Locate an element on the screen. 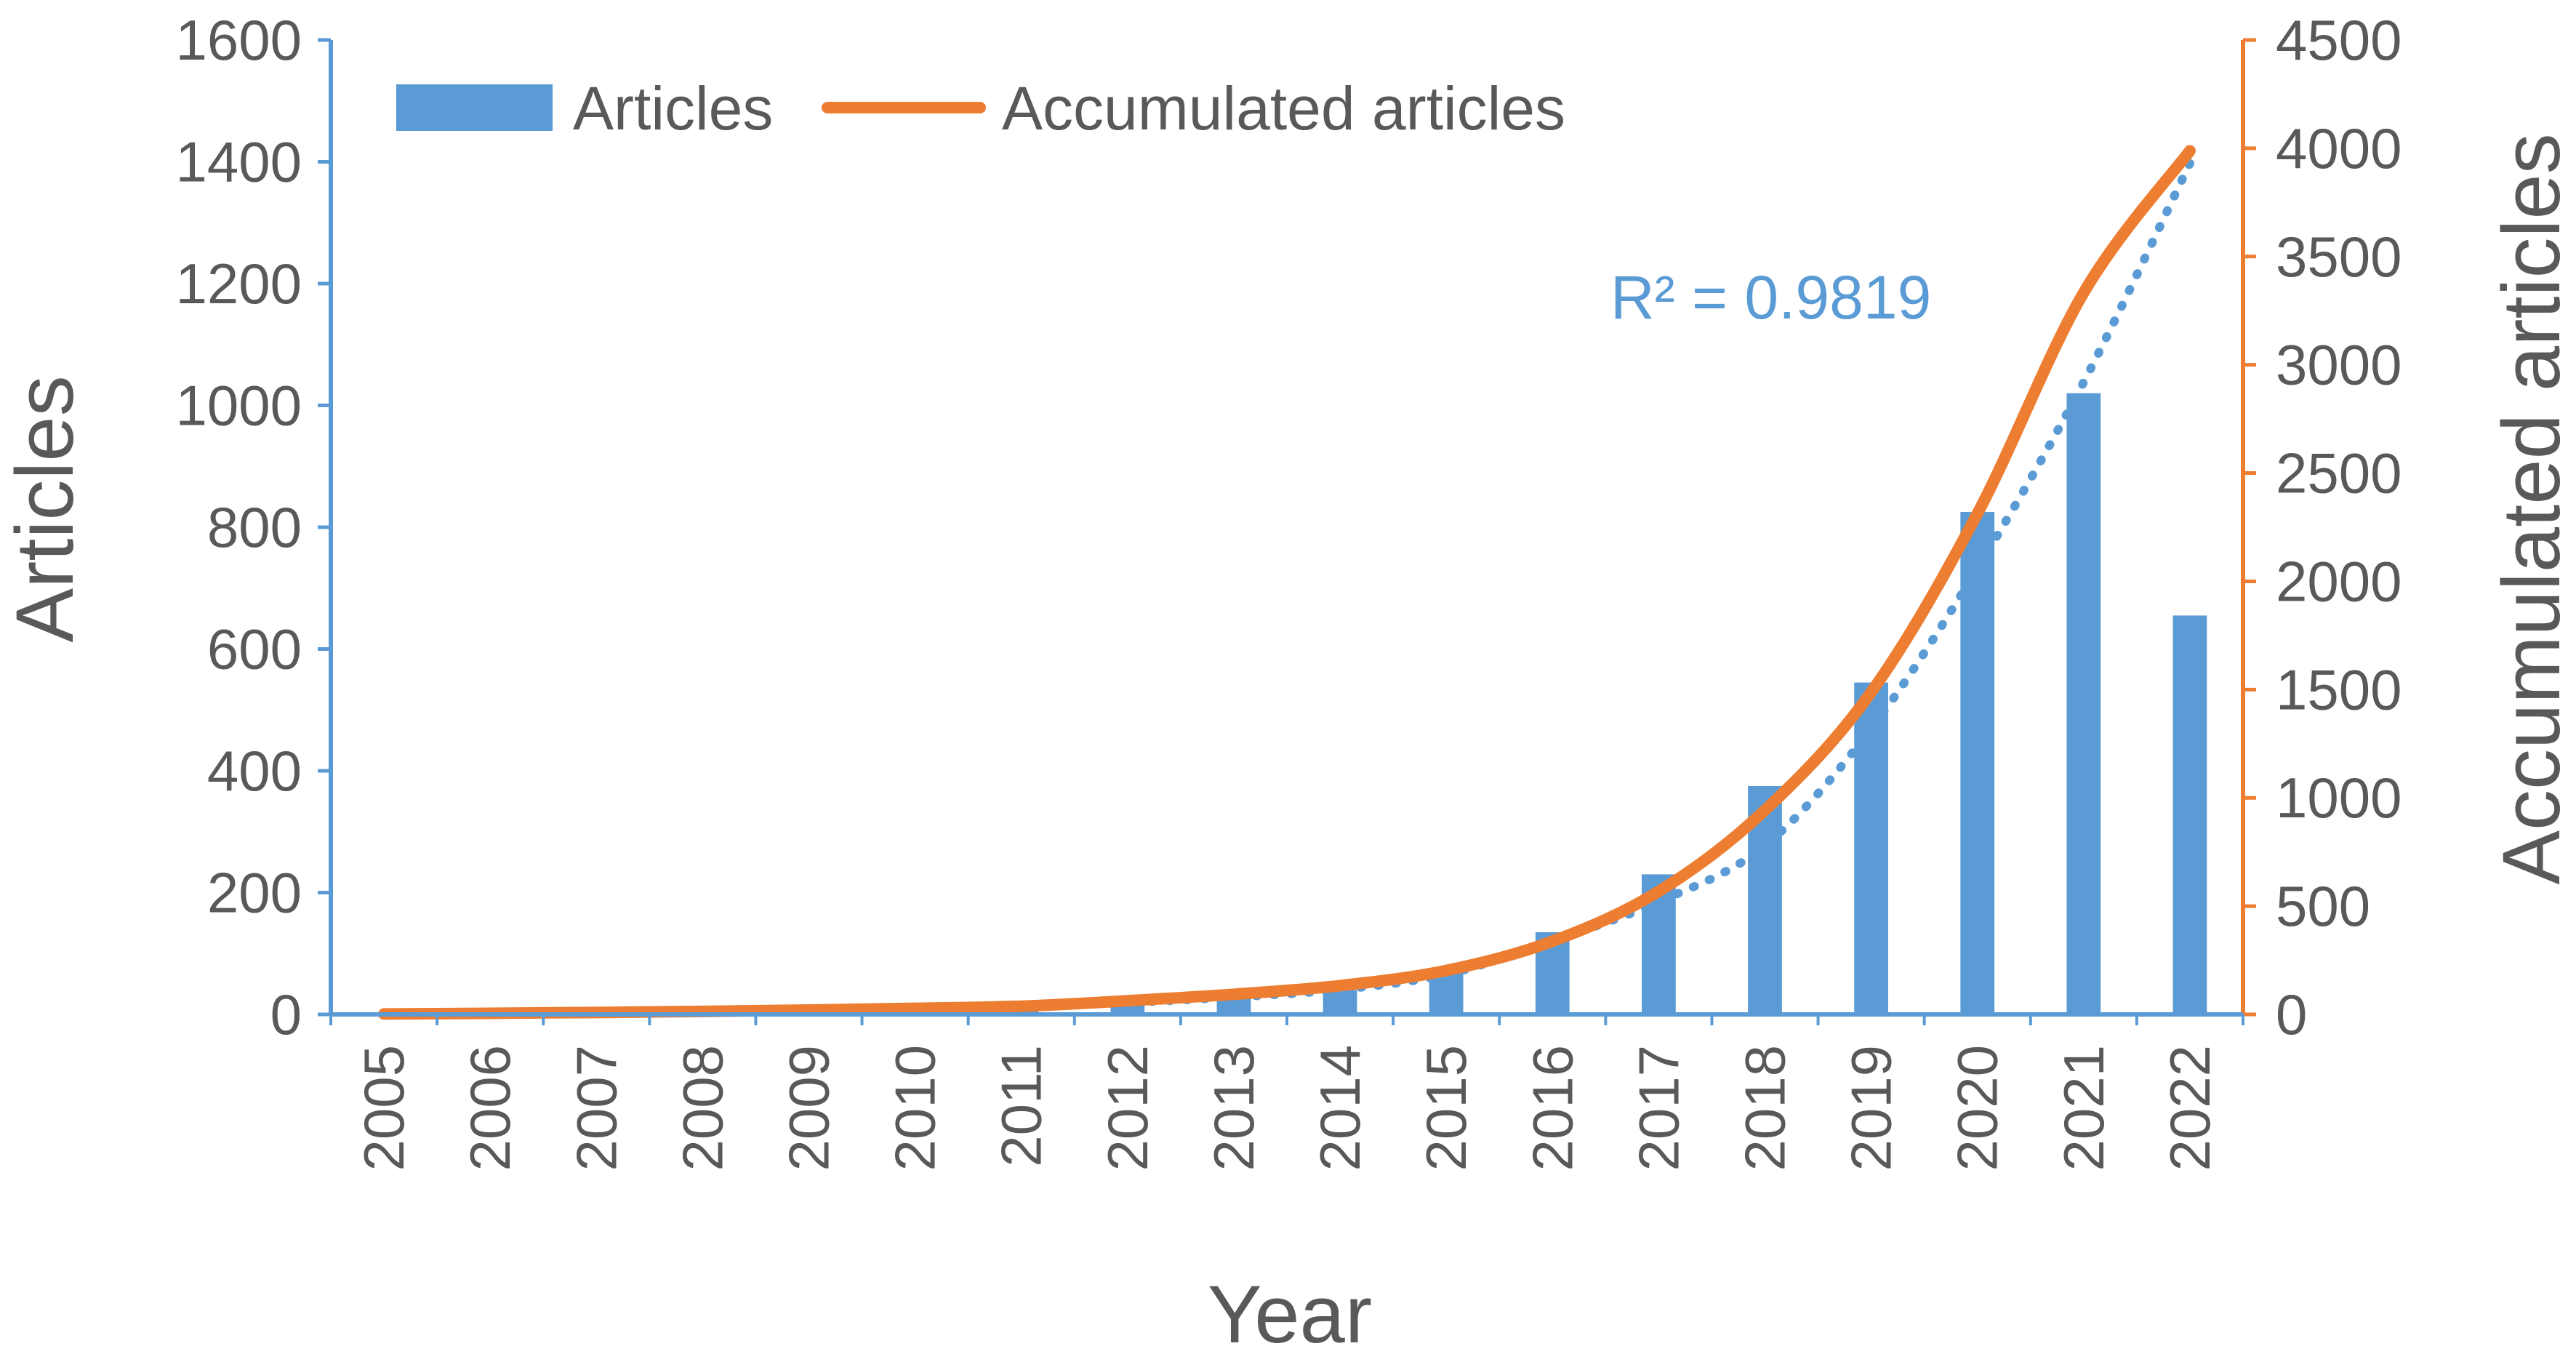 The width and height of the screenshot is (2576, 1362). bar-2021 is located at coordinates (2084, 703).